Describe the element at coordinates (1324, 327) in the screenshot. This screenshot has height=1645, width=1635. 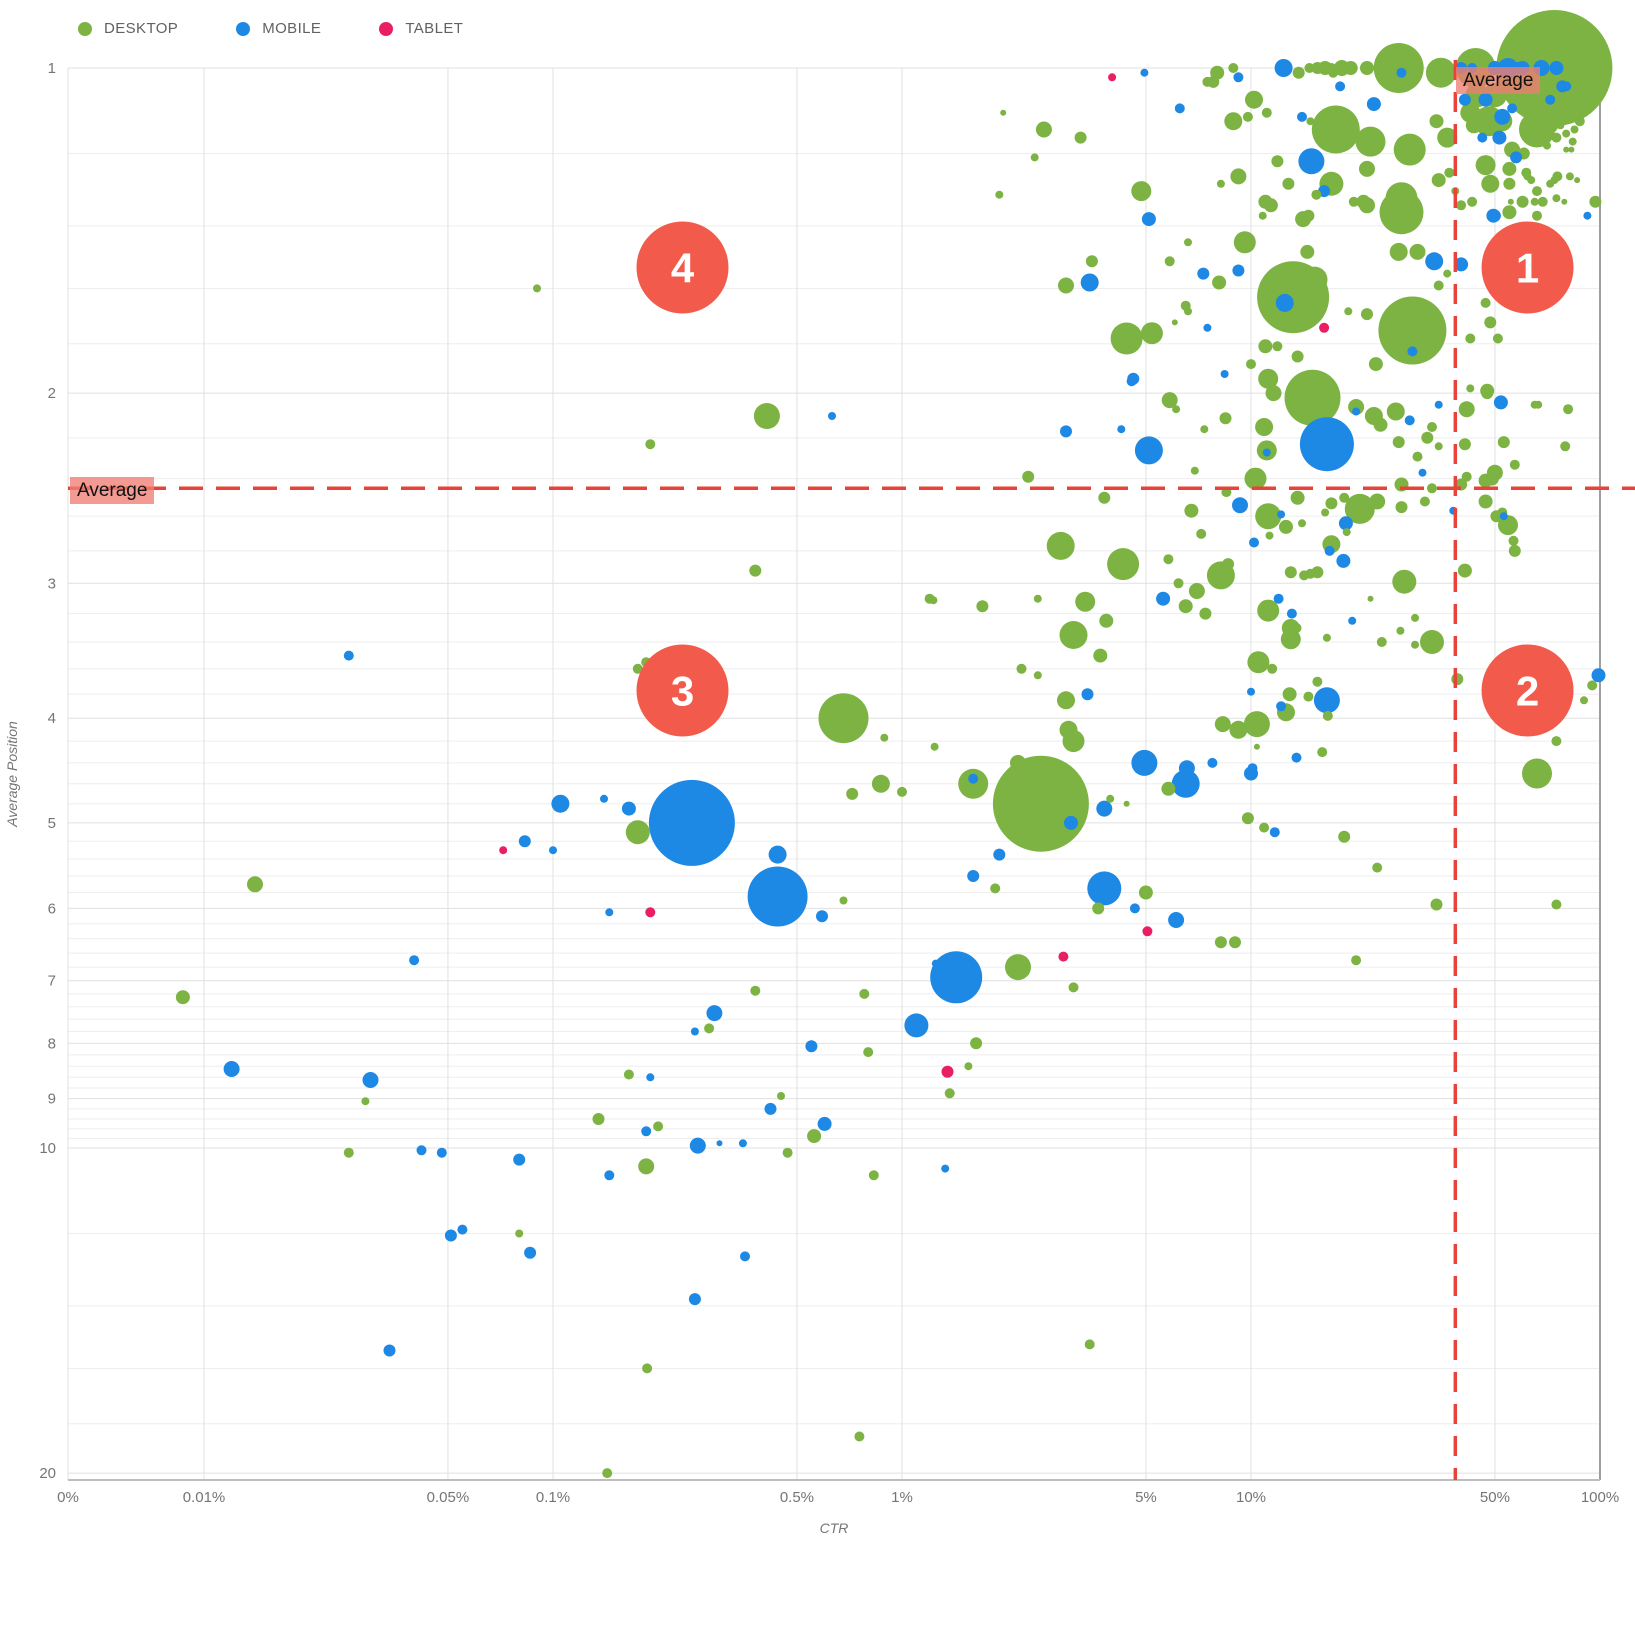
I see `bubble-tablet` at that location.